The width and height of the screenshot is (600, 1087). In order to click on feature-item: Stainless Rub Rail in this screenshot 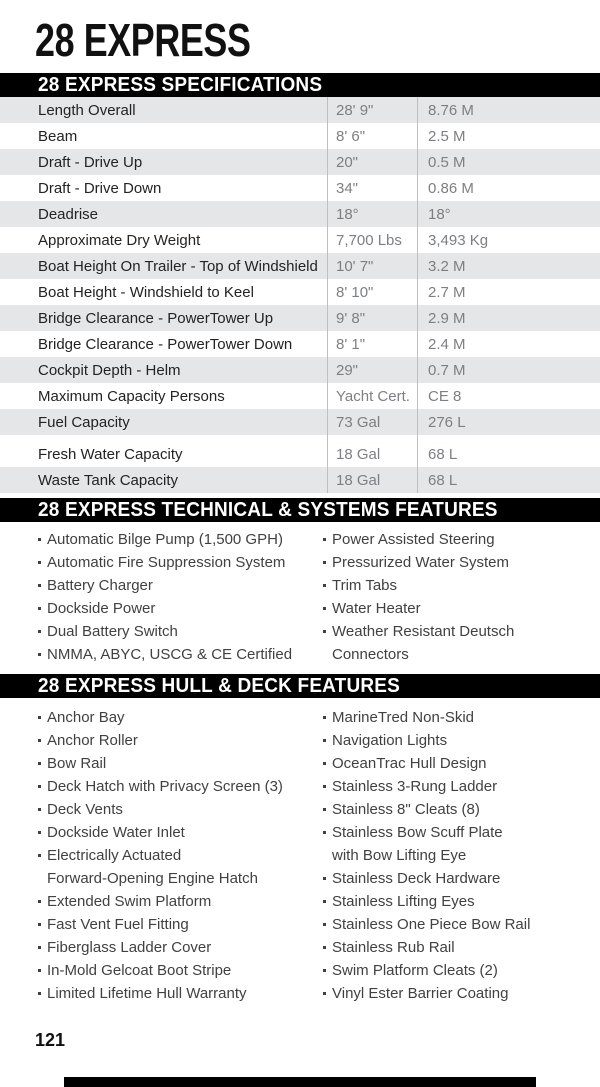, I will do `click(461, 947)`.